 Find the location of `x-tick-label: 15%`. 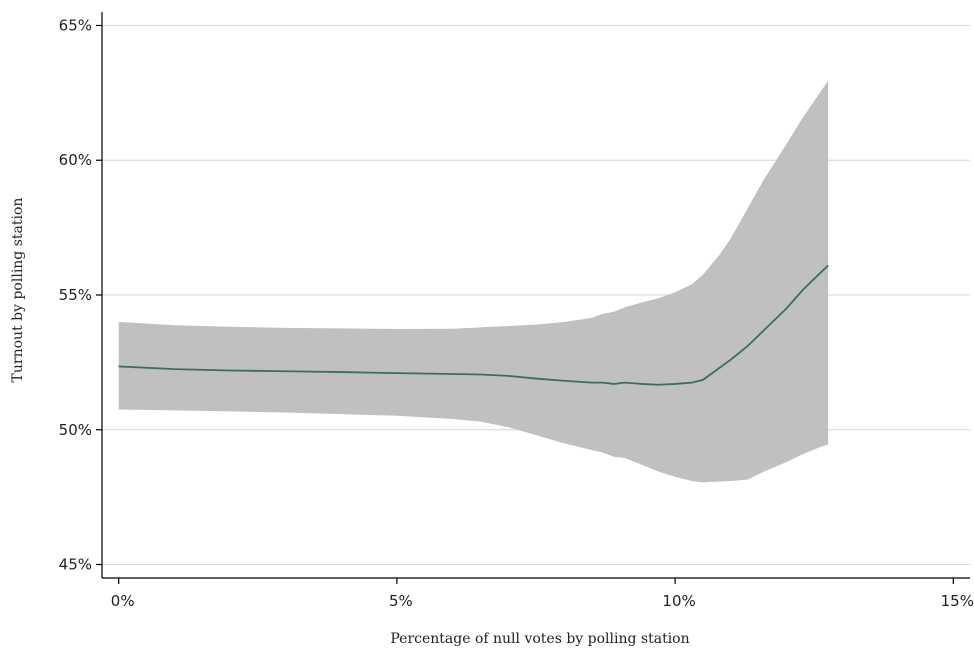

x-tick-label: 15% is located at coordinates (957, 601).